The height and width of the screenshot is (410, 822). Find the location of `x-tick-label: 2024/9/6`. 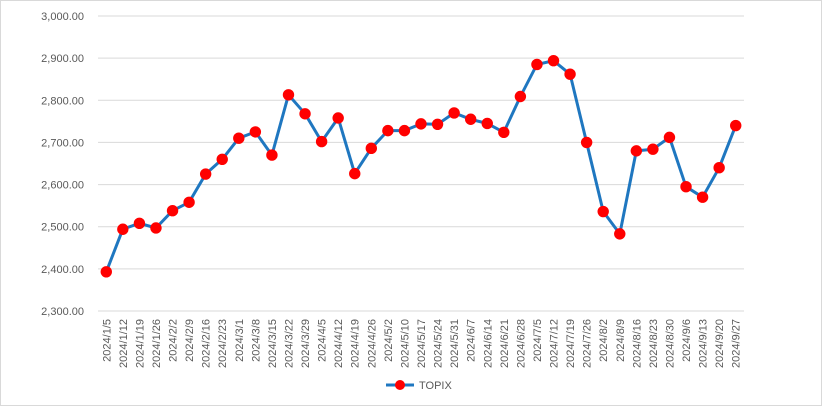

x-tick-label: 2024/9/6 is located at coordinates (687, 340).